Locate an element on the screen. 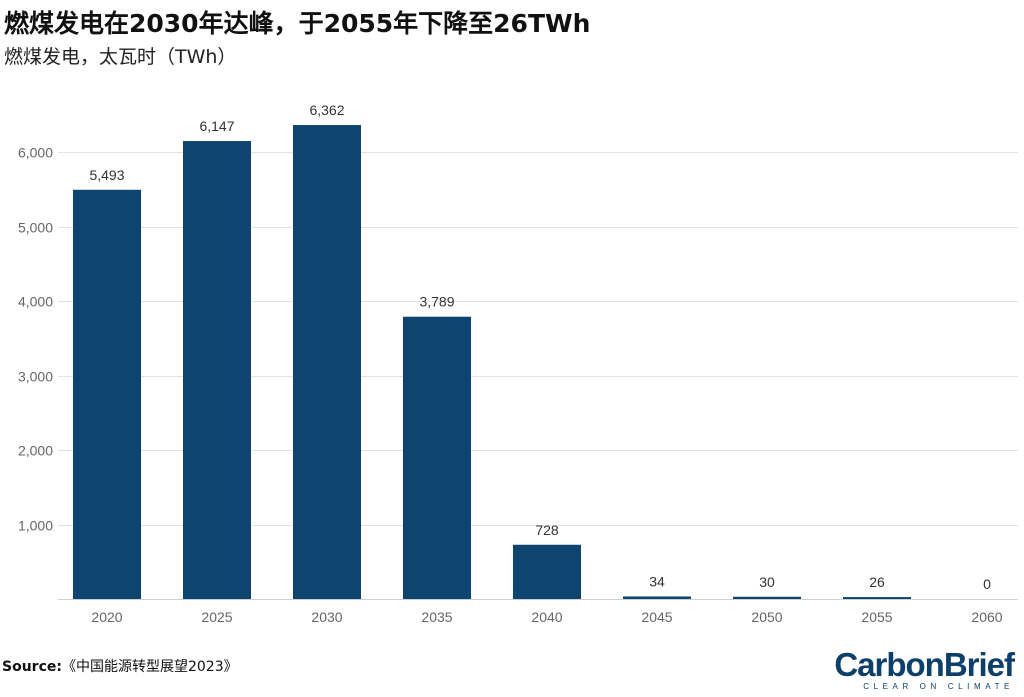  x-tick-label: 2030 is located at coordinates (326, 617).